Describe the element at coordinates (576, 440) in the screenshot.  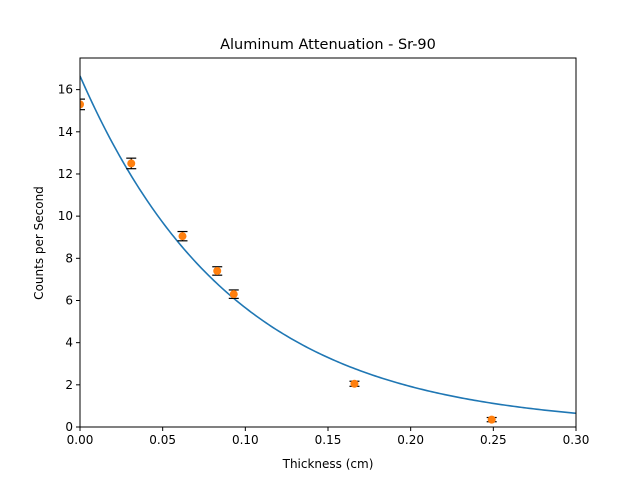
I see `x-tick-label: 0.30` at that location.